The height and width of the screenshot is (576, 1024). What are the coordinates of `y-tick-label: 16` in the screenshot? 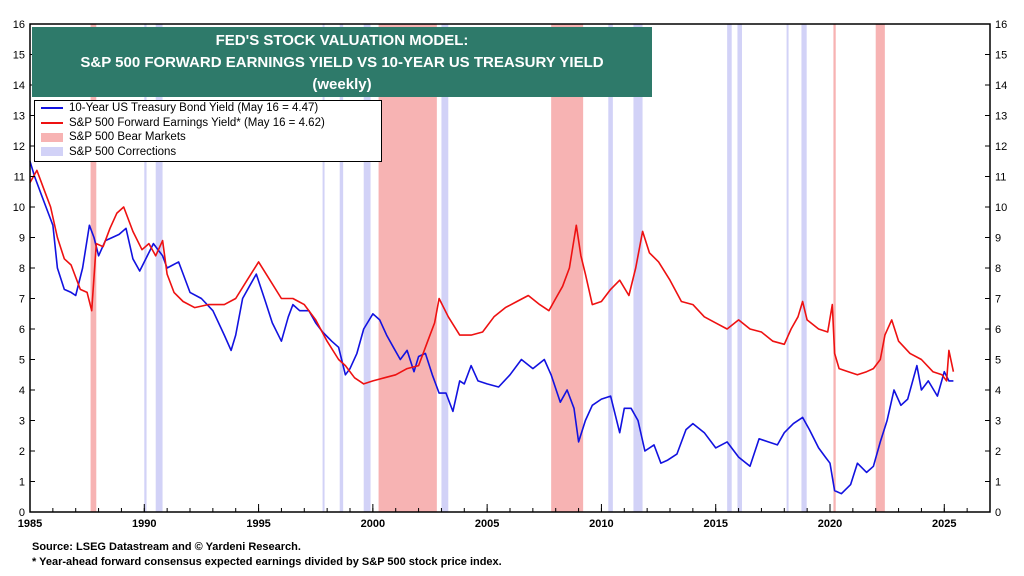 It's located at (19, 25).